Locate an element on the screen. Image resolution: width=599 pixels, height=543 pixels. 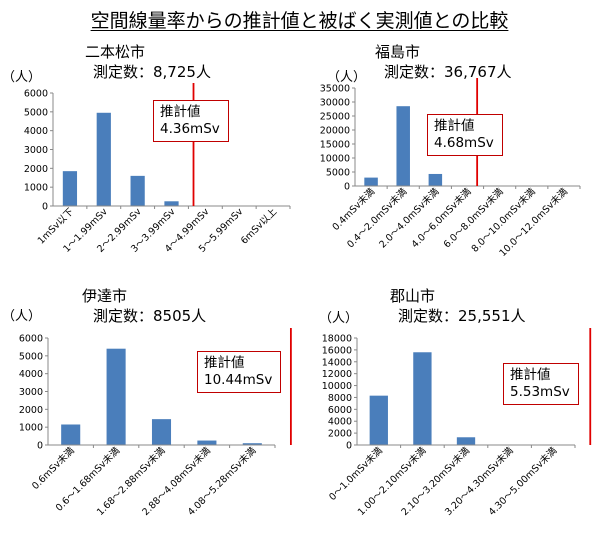
measurement-count: 測定数：8505人 is located at coordinates (150, 316).